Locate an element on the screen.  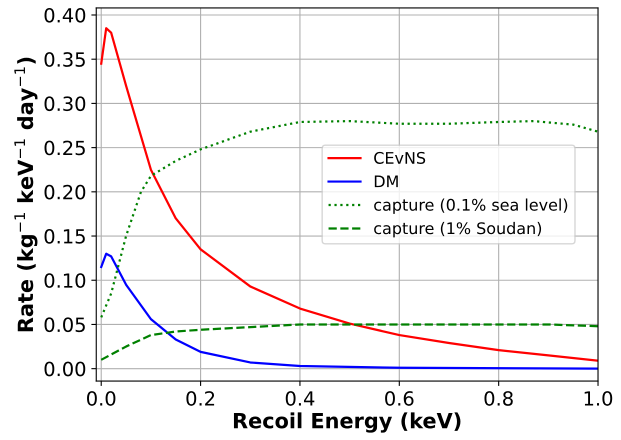
x-tick-label: 0.0 is located at coordinates (101, 398).